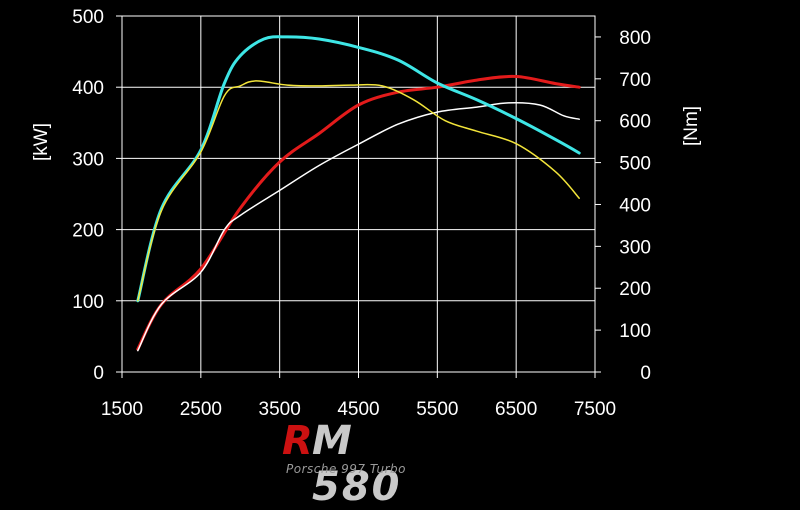  Describe the element at coordinates (346, 469) in the screenshot. I see `logo-subtitle: Porsche 997 Turbo` at that location.